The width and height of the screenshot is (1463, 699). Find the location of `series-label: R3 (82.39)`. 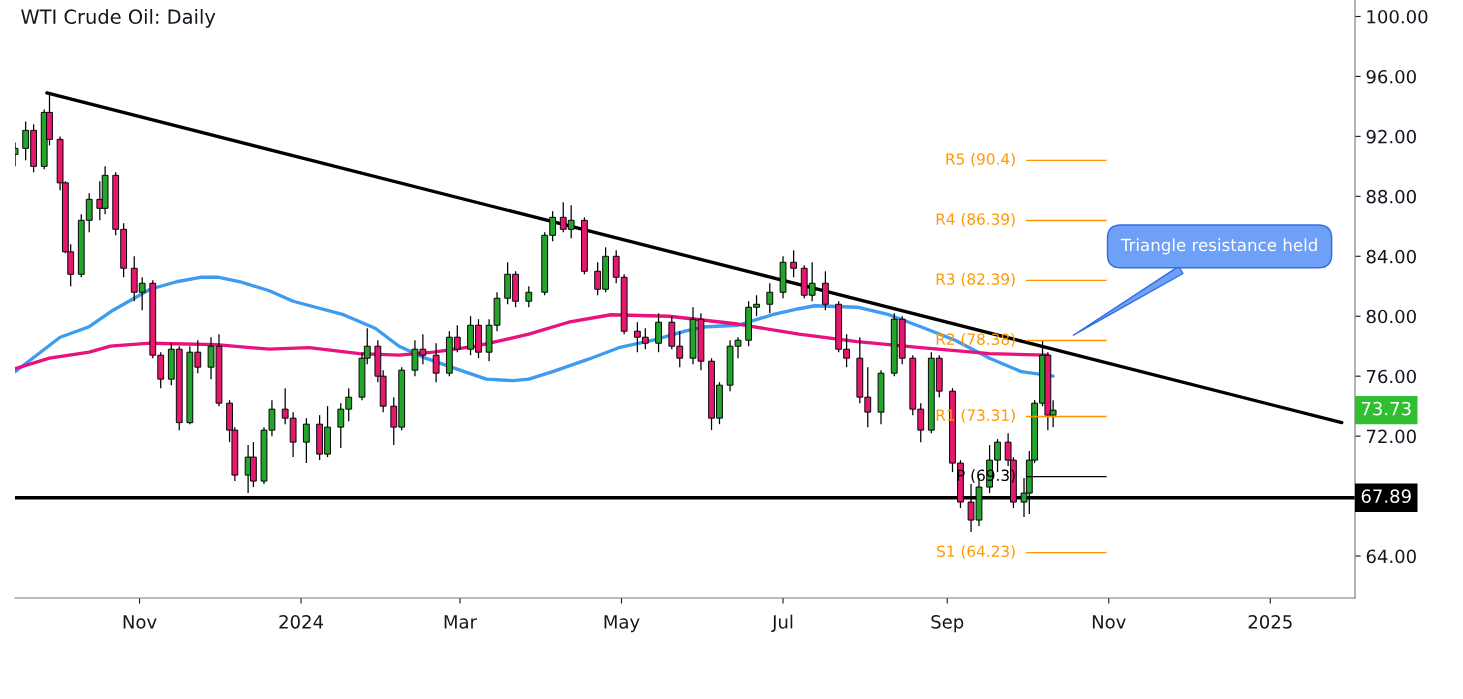

series-label: R3 (82.39) is located at coordinates (975, 280).